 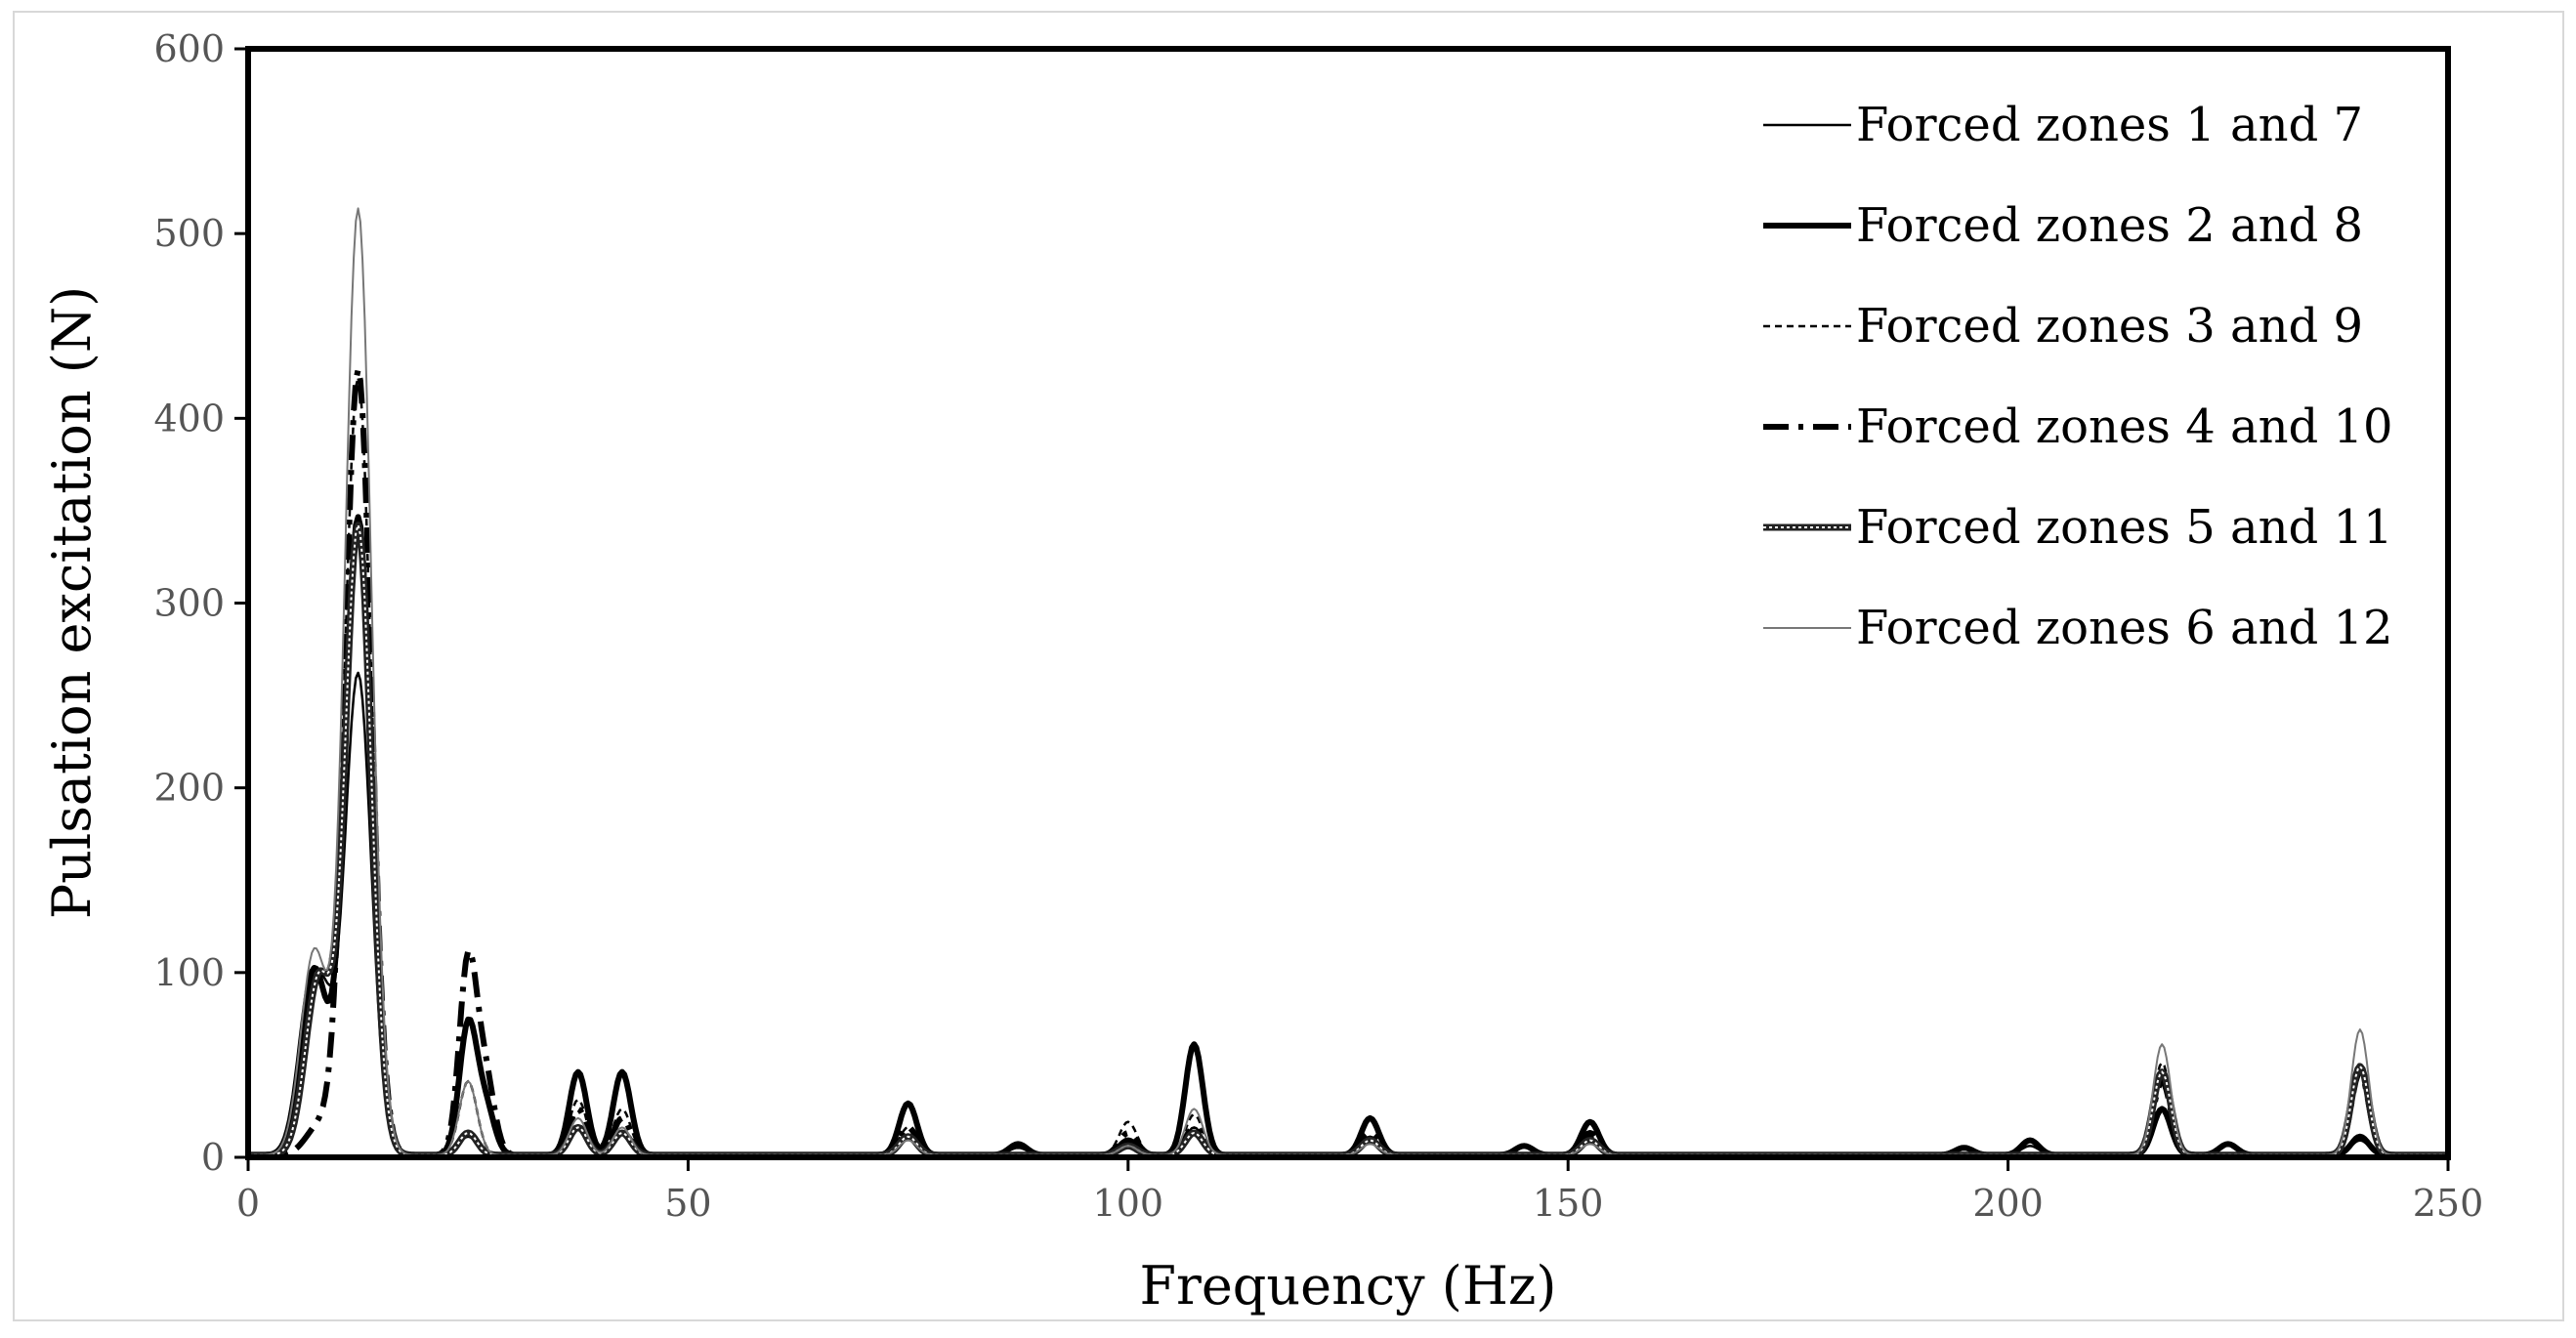 I want to click on y-tick-label: 400, so click(x=189, y=418).